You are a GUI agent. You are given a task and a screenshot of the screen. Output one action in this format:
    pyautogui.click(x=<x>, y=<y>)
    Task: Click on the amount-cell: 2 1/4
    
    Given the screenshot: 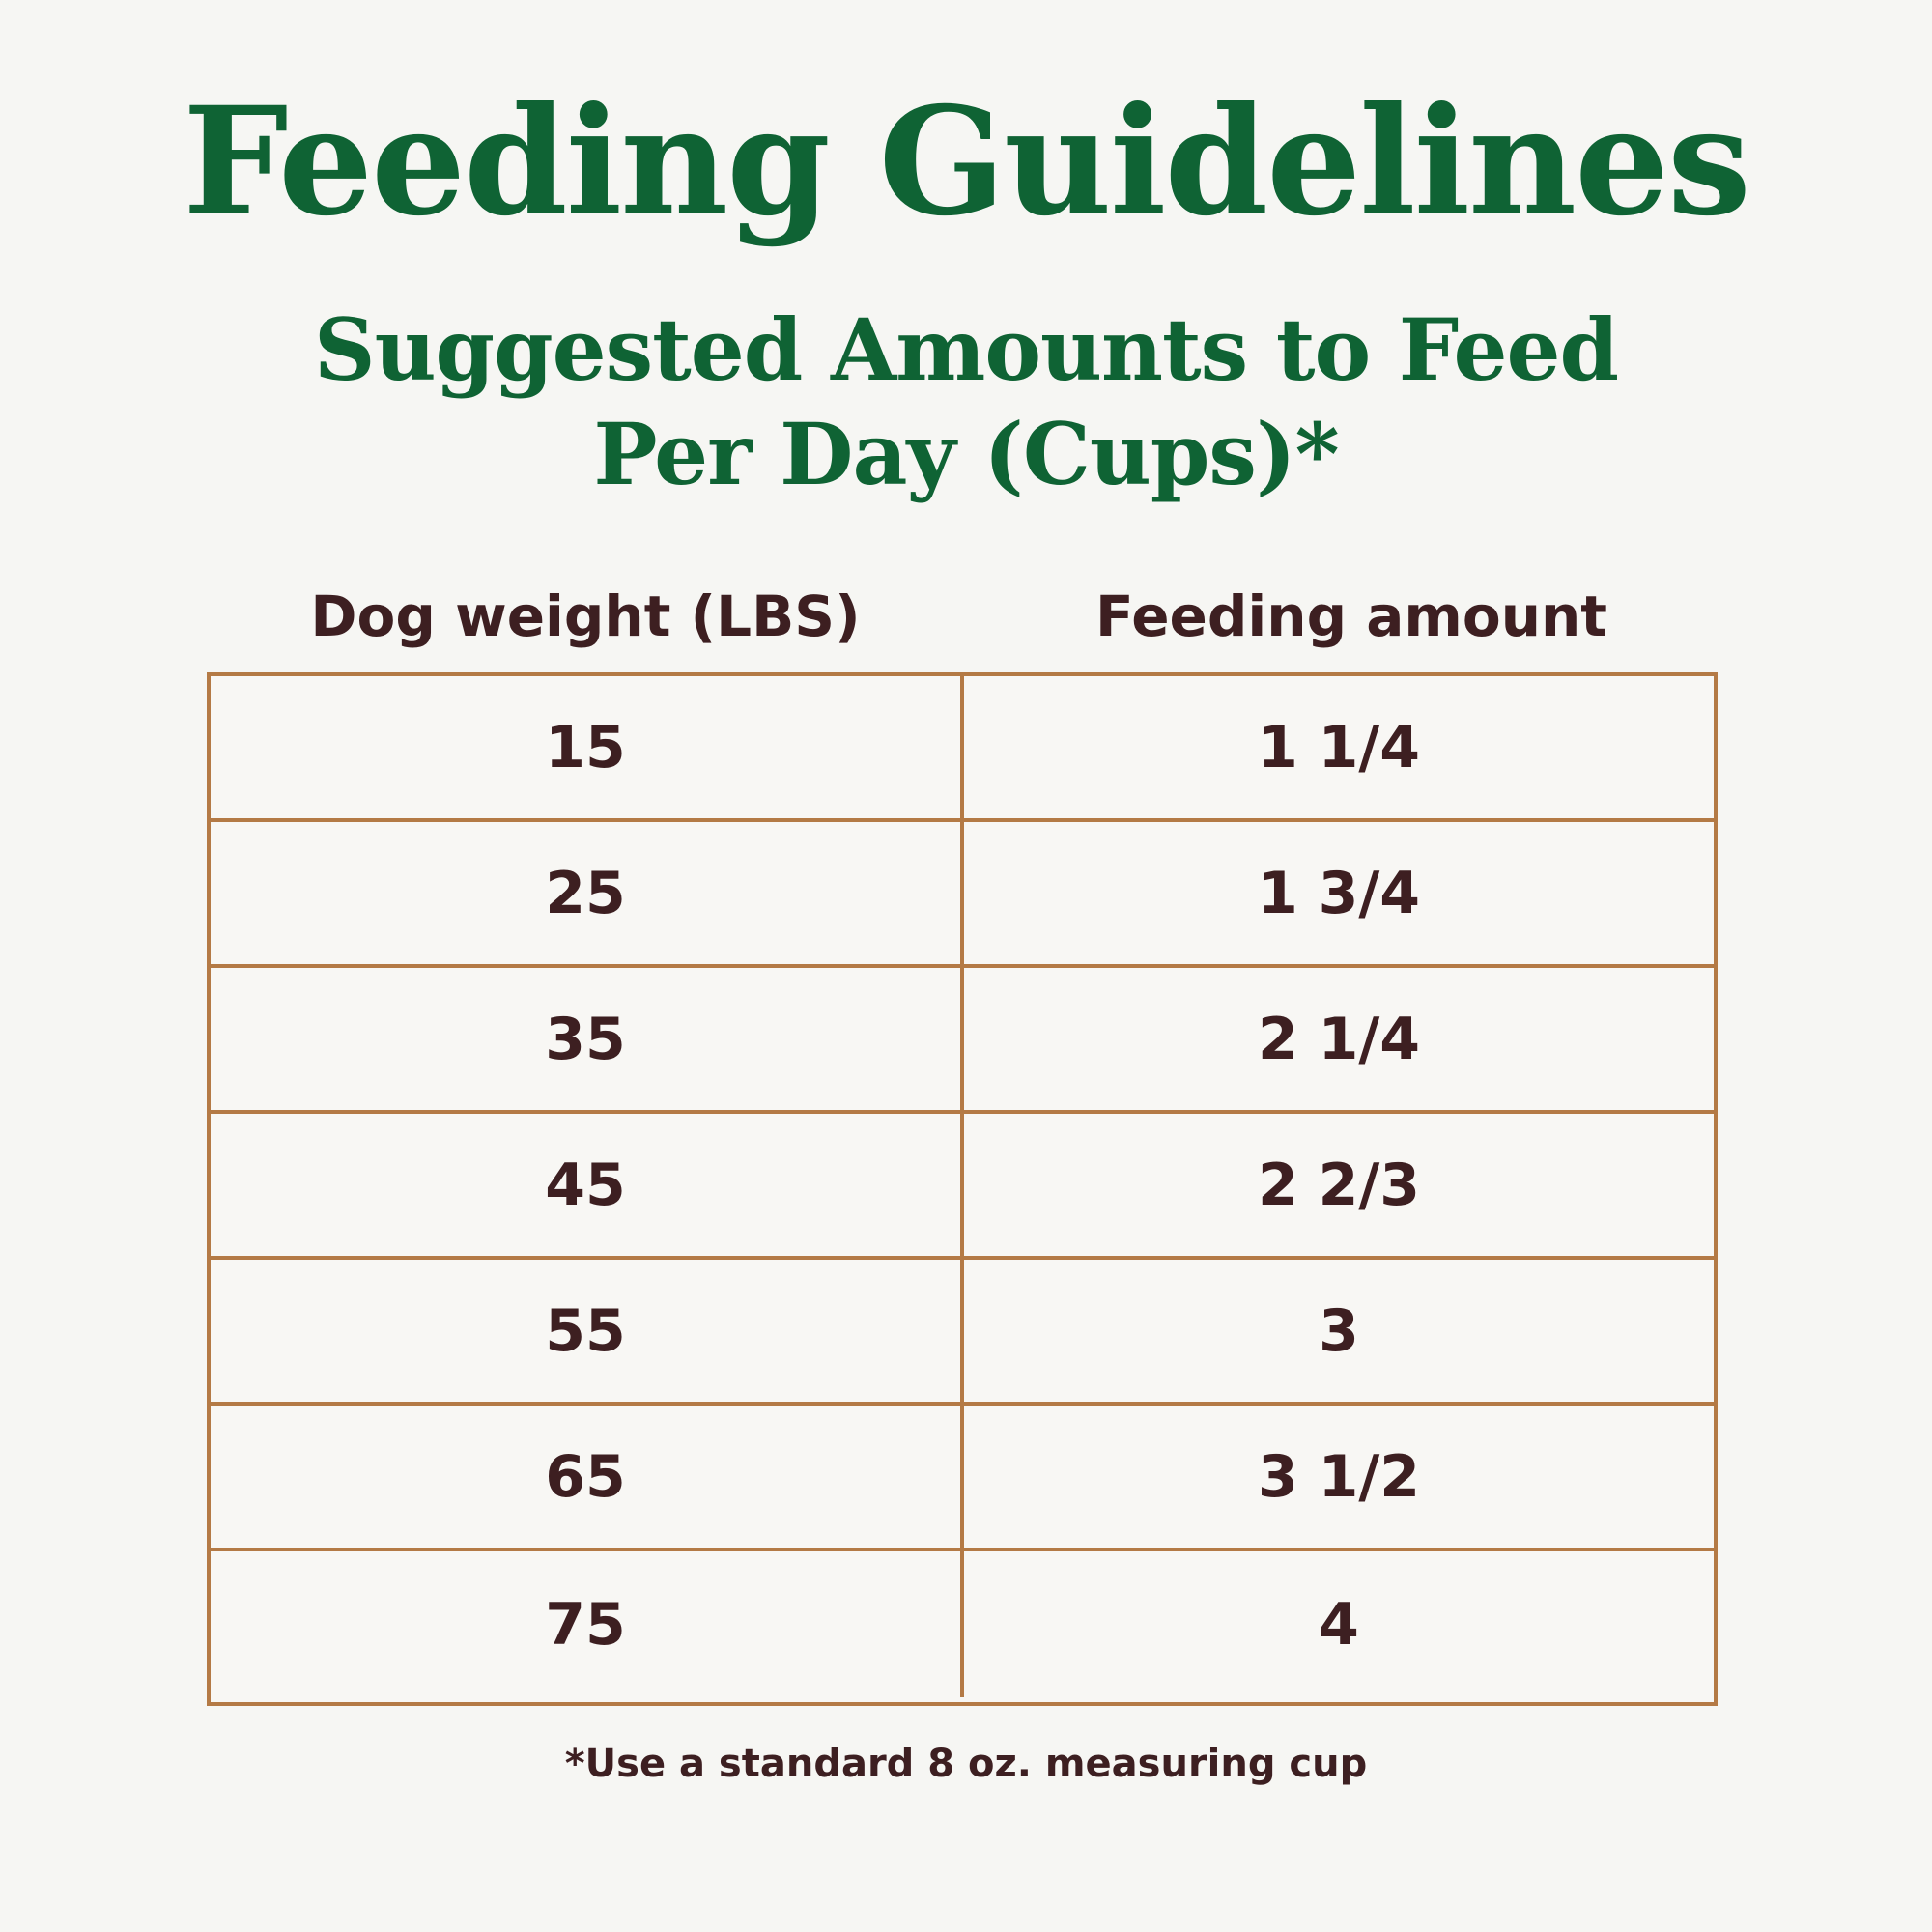 What is the action you would take?
    pyautogui.click(x=1339, y=1039)
    